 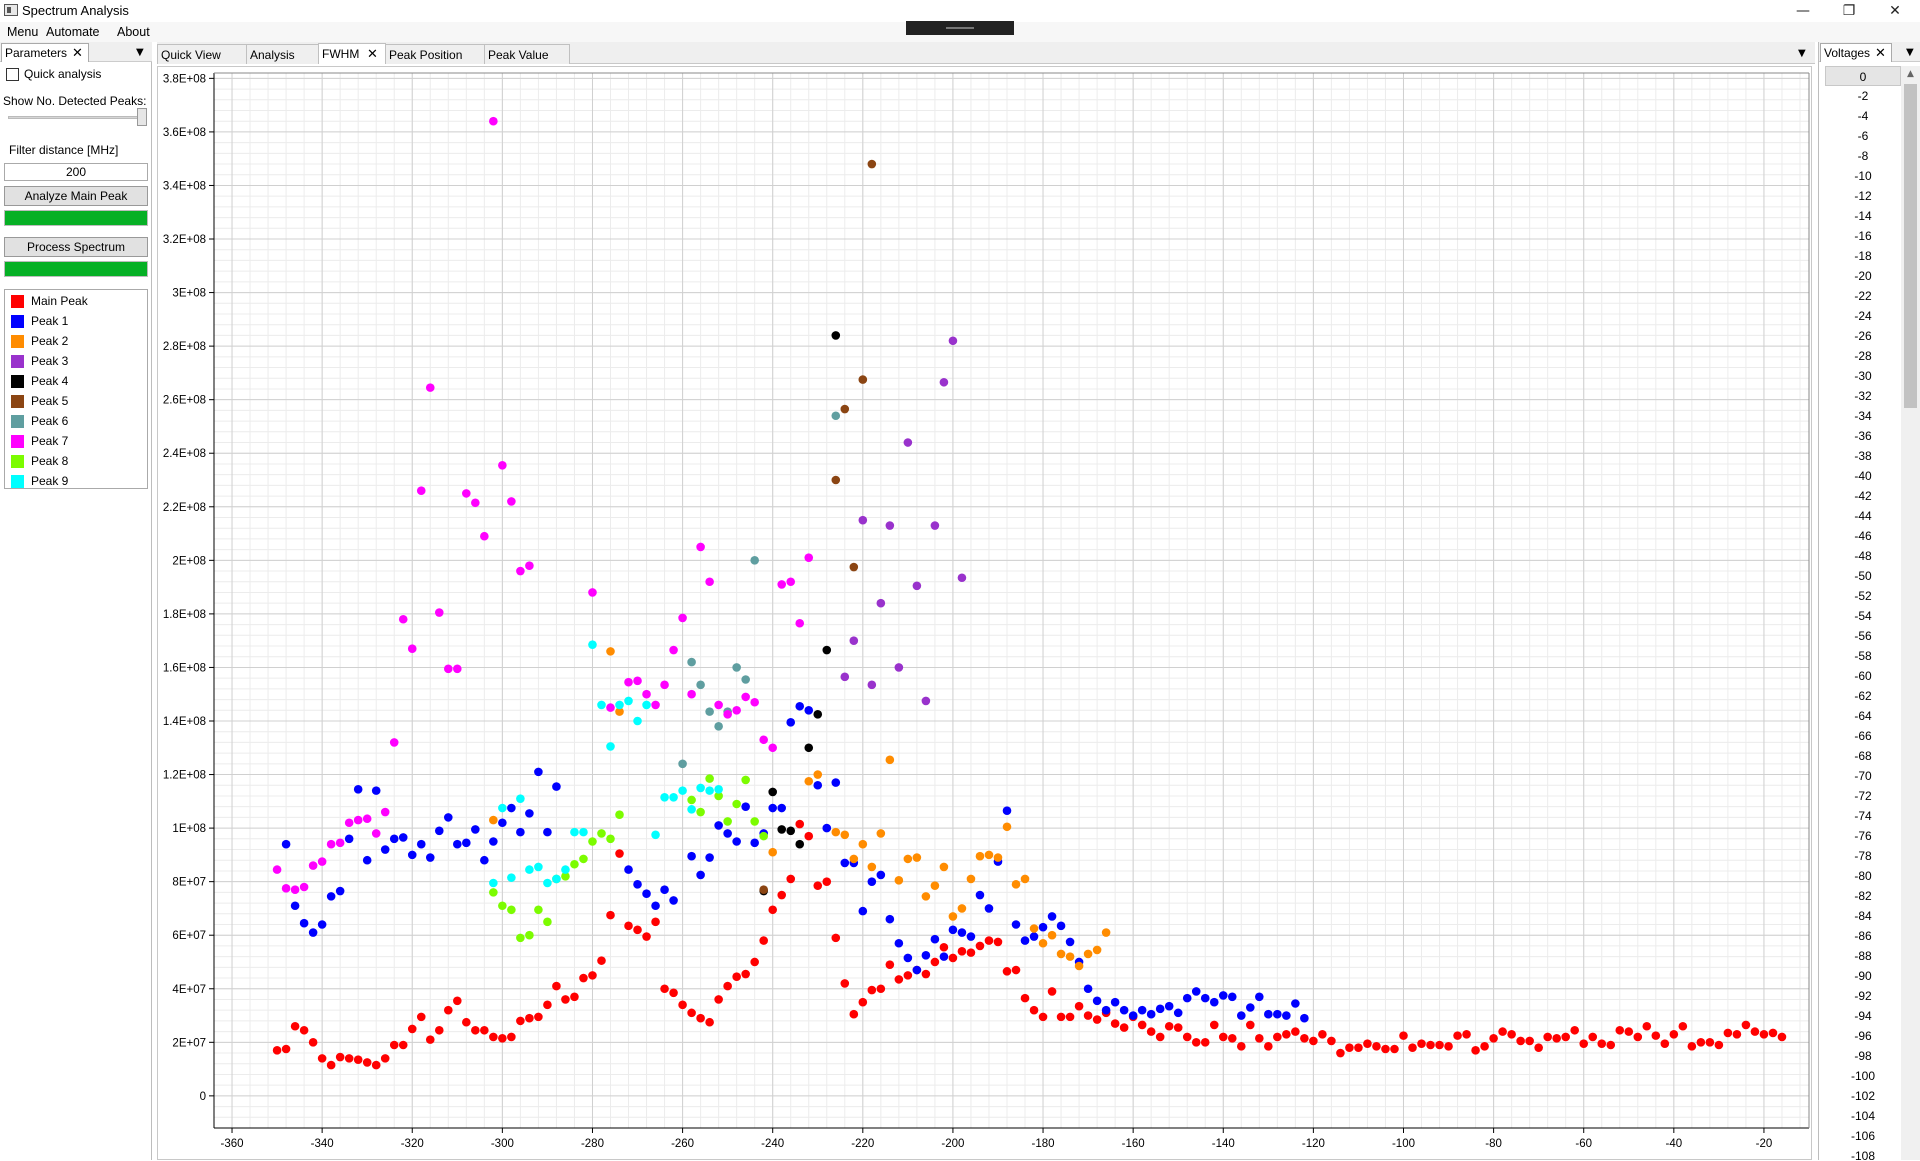 What do you see at coordinates (133, 32) in the screenshot?
I see `menu-item-about: About` at bounding box center [133, 32].